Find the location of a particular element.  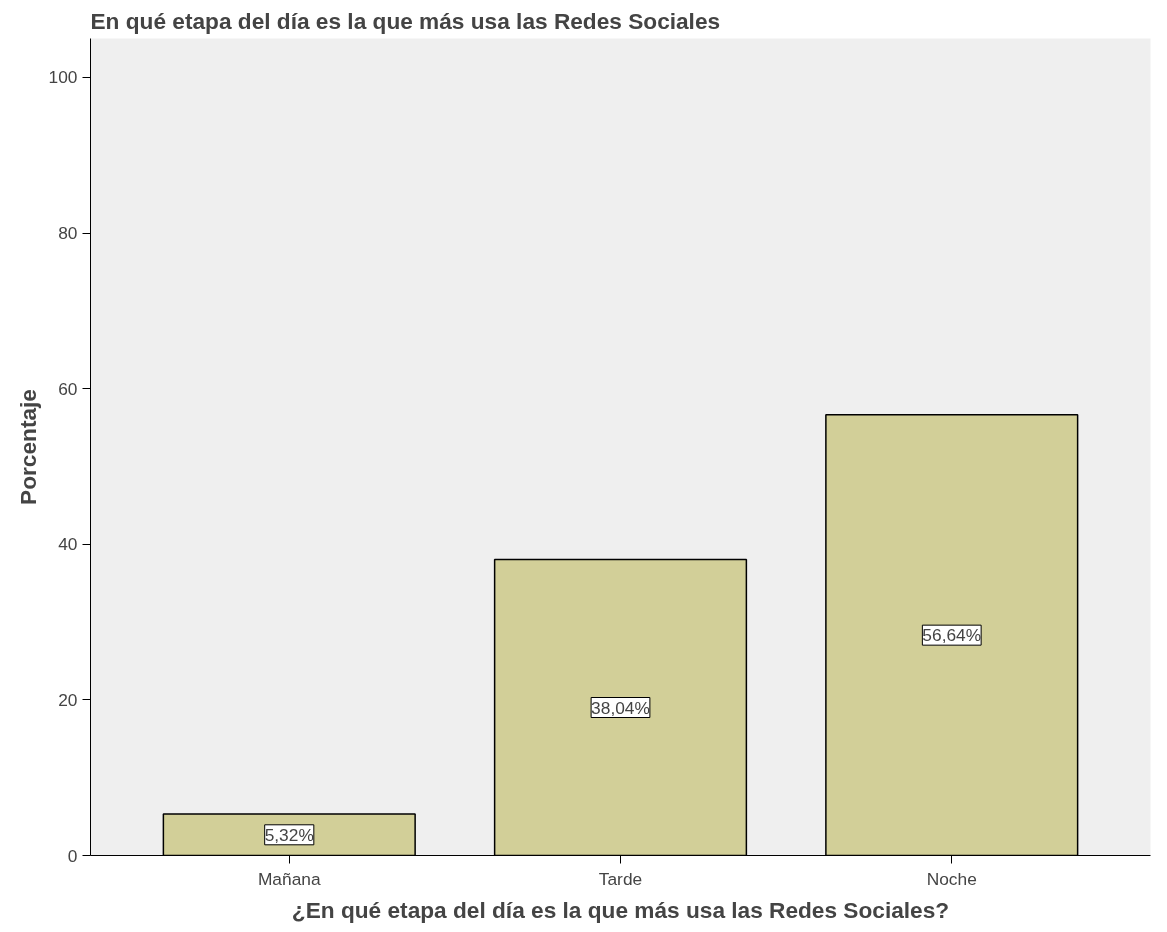

y-tick-label: 20 is located at coordinates (68, 699).